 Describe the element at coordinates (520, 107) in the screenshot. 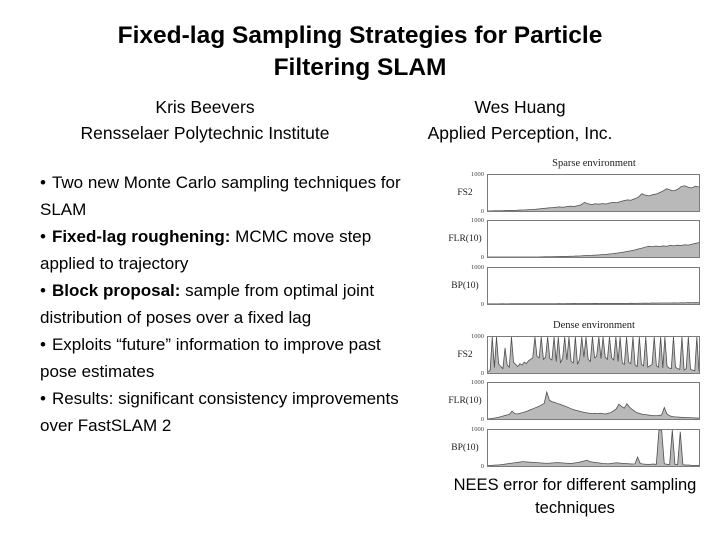

I see `author-name: Wes Huang` at that location.